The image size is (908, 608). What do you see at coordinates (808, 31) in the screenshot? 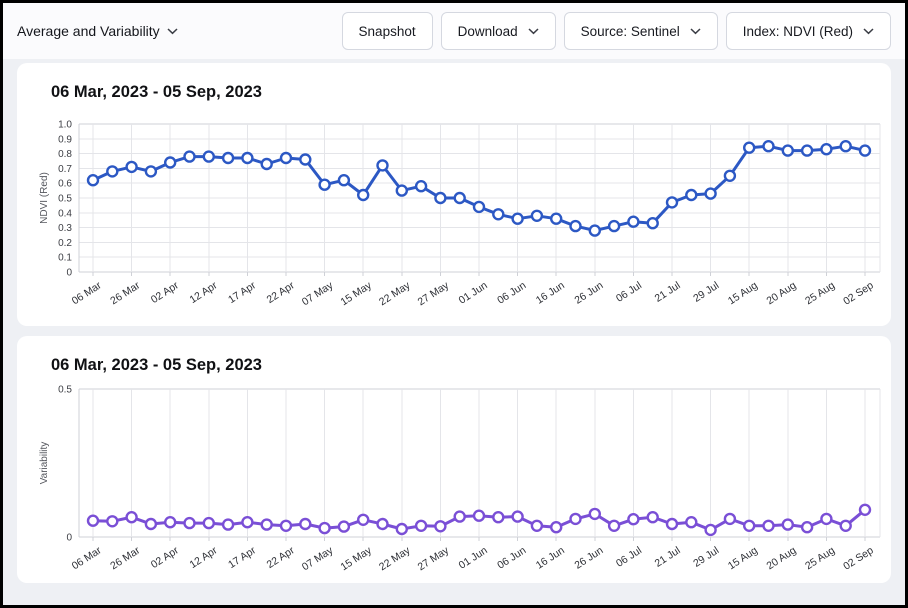
I see `index-dropdown: Index: NDVI (Red)` at bounding box center [808, 31].